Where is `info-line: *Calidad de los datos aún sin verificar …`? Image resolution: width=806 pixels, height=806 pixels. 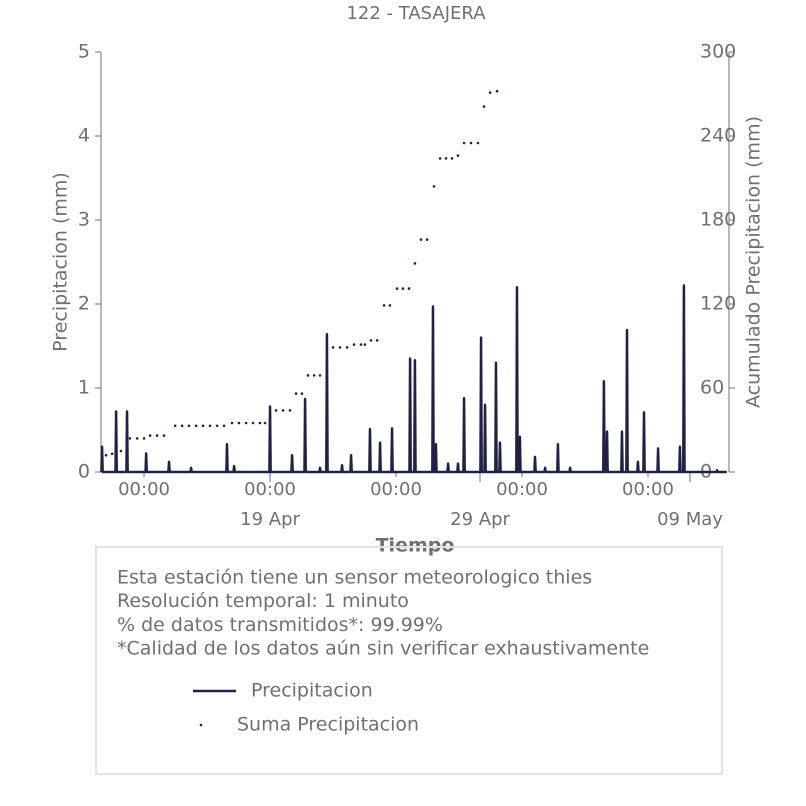 info-line: *Calidad de los datos aún sin verificar … is located at coordinates (383, 649).